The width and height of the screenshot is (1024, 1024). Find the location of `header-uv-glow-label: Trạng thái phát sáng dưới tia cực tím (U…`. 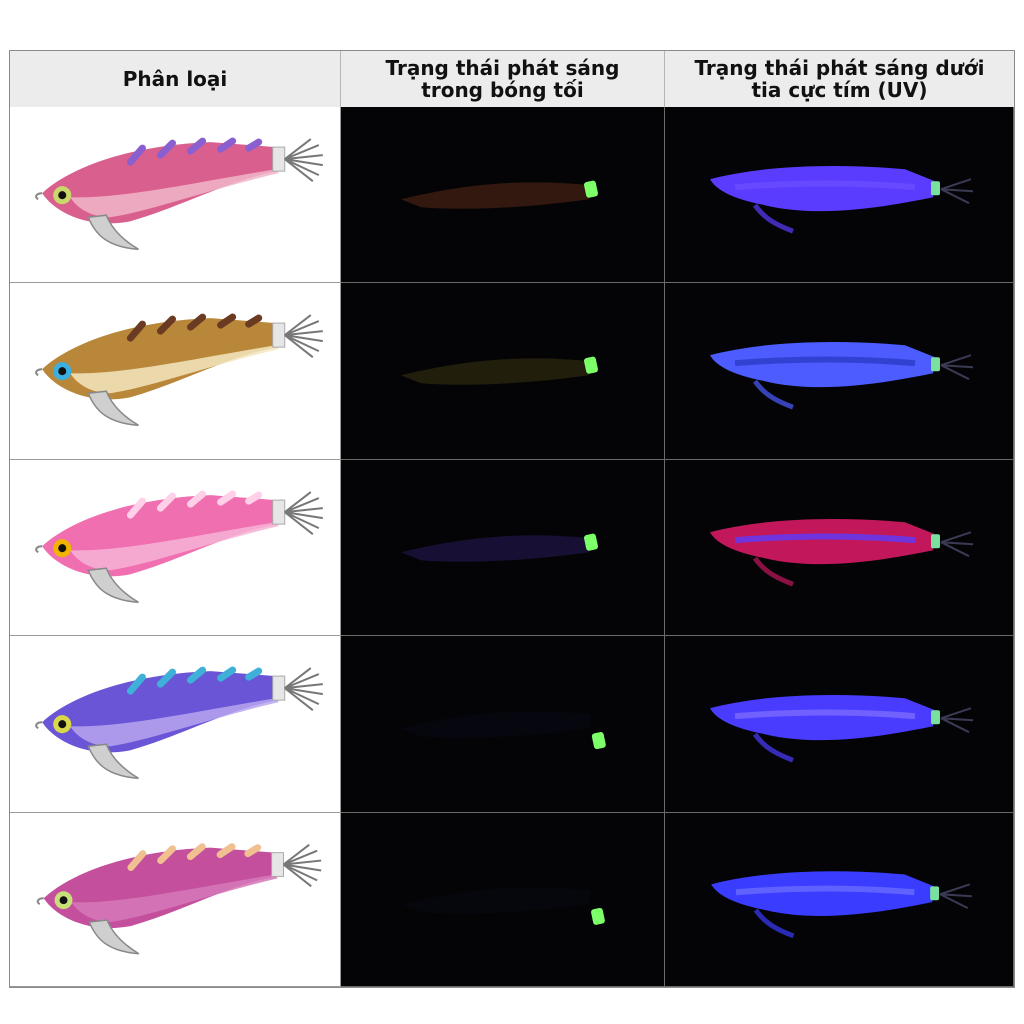

header-uv-glow-label: Trạng thái phát sáng dưới tia cực tím (U… is located at coordinates (839, 79).